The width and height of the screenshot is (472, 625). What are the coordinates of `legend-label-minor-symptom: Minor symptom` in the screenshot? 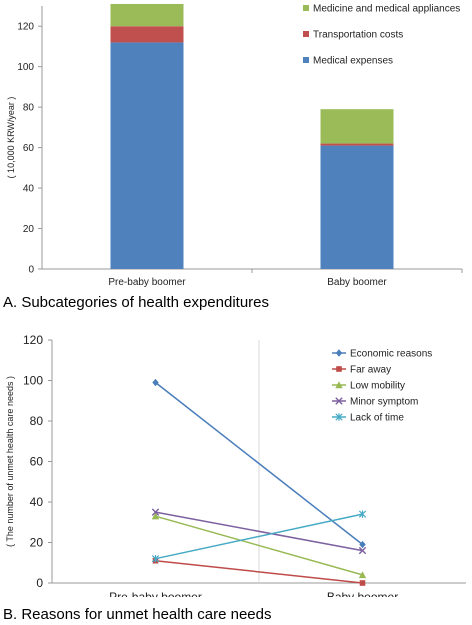 It's located at (384, 402).